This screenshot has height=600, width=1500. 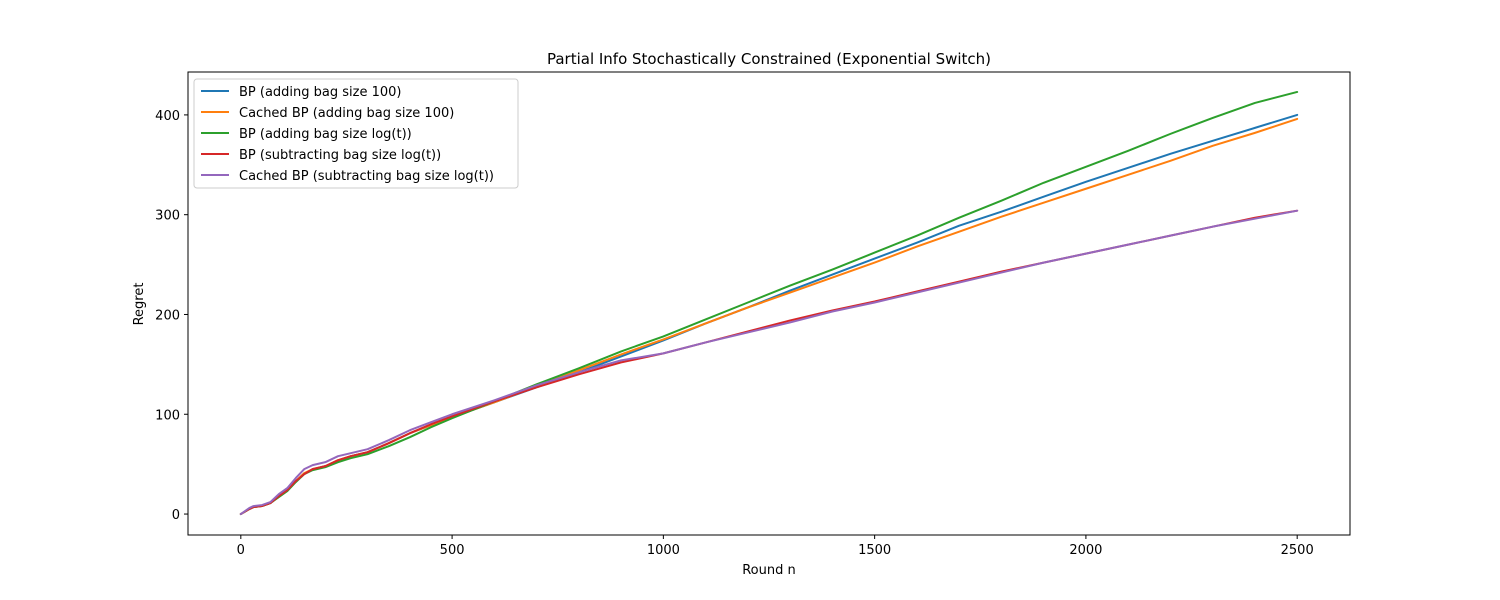 What do you see at coordinates (1297, 550) in the screenshot?
I see `x-tick-label: 2500` at bounding box center [1297, 550].